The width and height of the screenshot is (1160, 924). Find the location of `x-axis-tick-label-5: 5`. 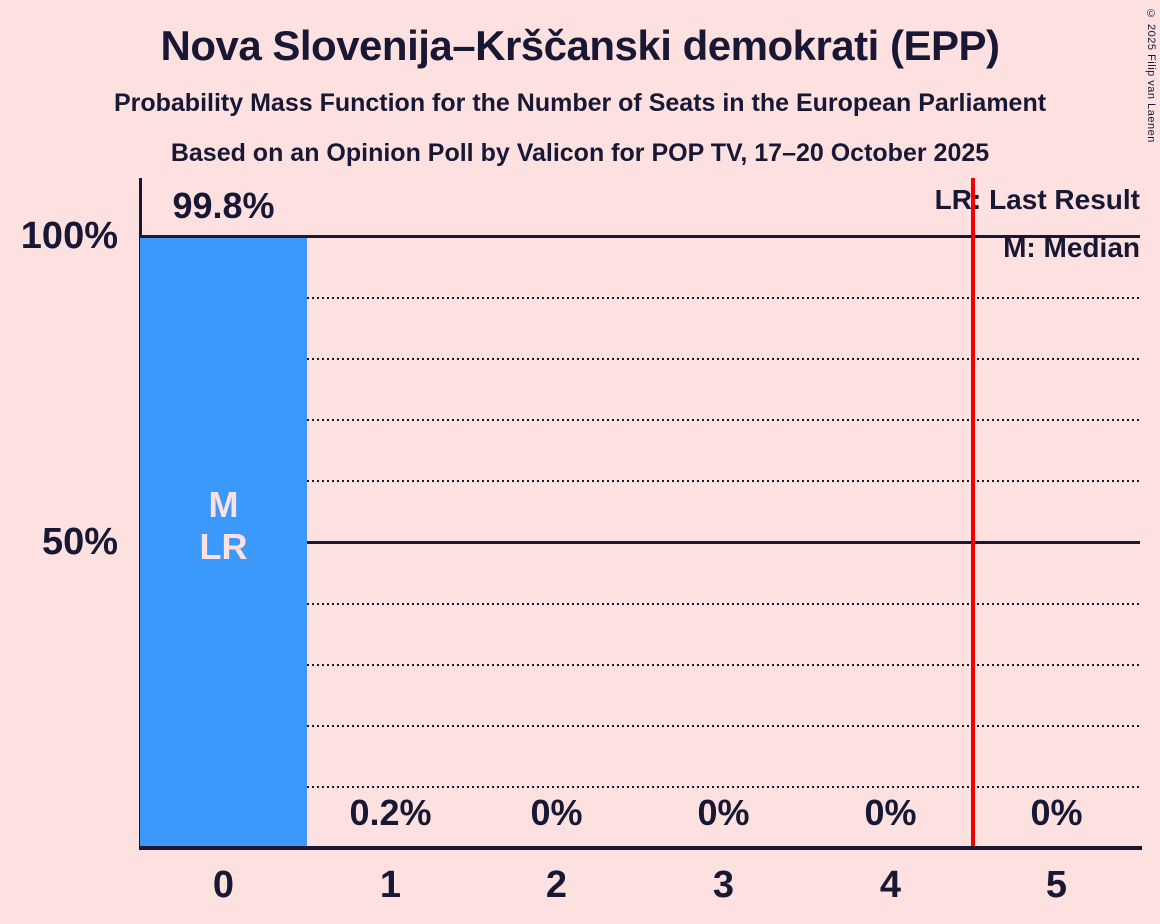

x-axis-tick-label-5: 5 is located at coordinates (1056, 885).